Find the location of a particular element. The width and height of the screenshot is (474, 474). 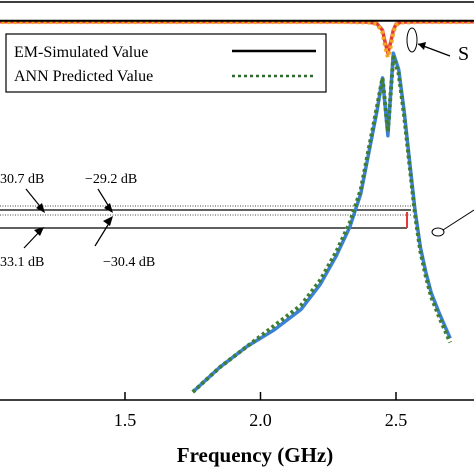

legend-box is located at coordinates (166, 63).